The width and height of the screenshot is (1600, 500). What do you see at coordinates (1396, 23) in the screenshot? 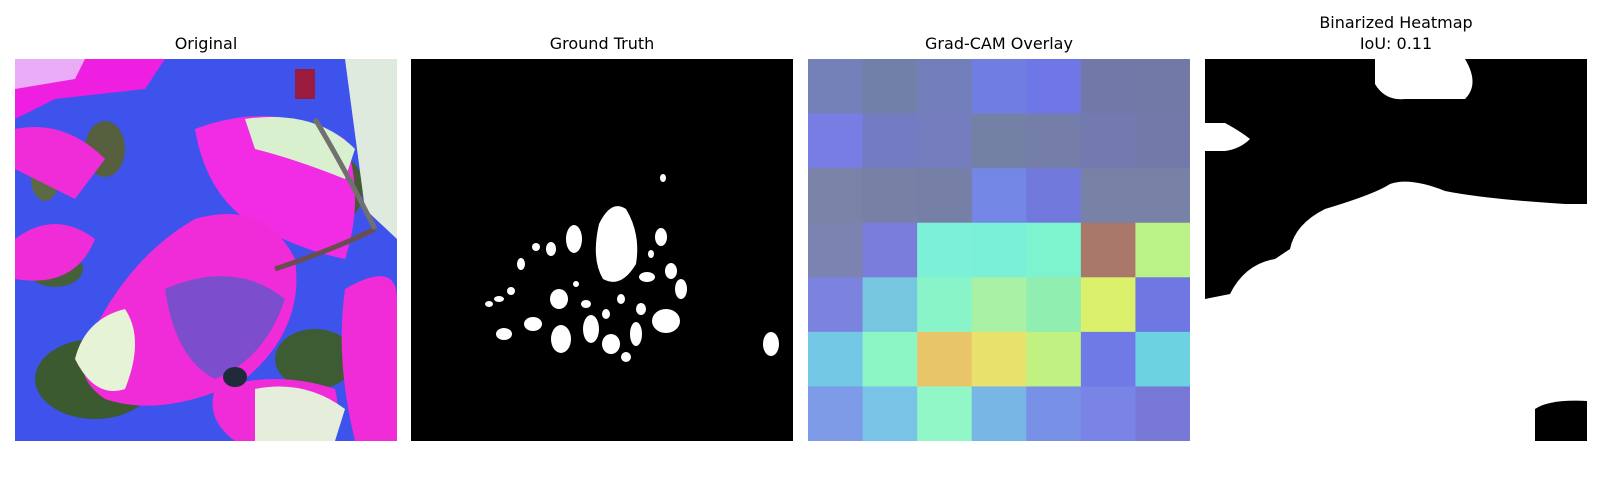
I see `panel-title-binarized-heatmap: Binarized Heatmap` at bounding box center [1396, 23].